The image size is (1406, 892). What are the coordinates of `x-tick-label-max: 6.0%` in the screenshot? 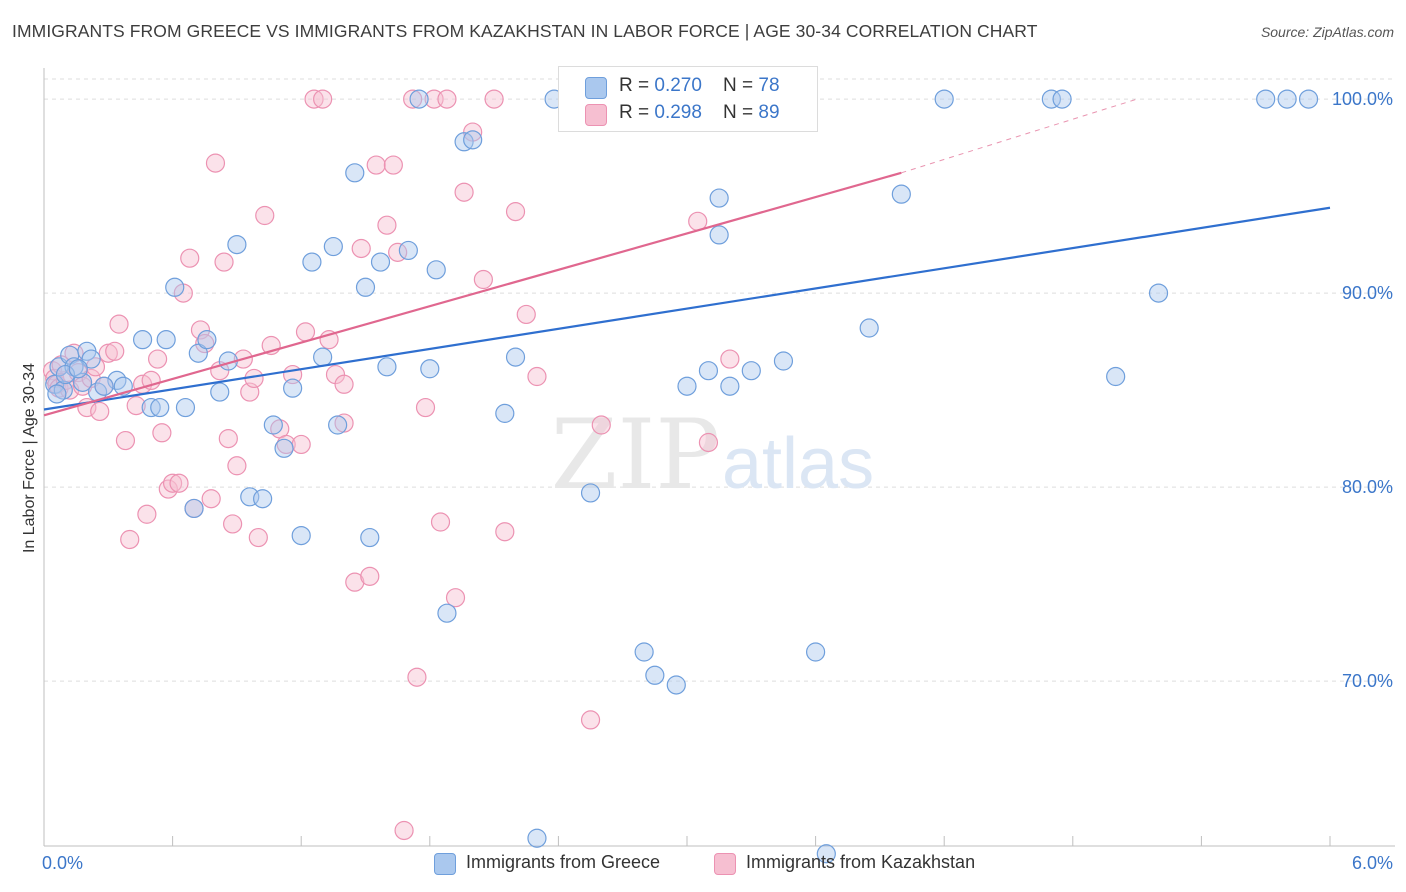 It's located at (1372, 863).